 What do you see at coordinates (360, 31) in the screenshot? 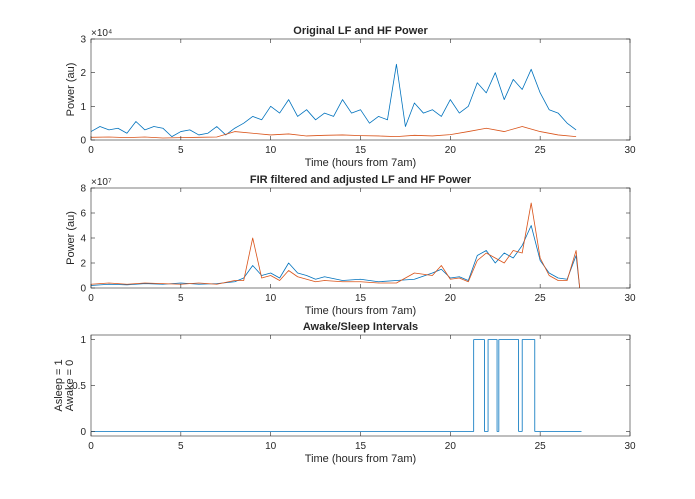
I see `chart-title: Original LF and HF Power` at bounding box center [360, 31].